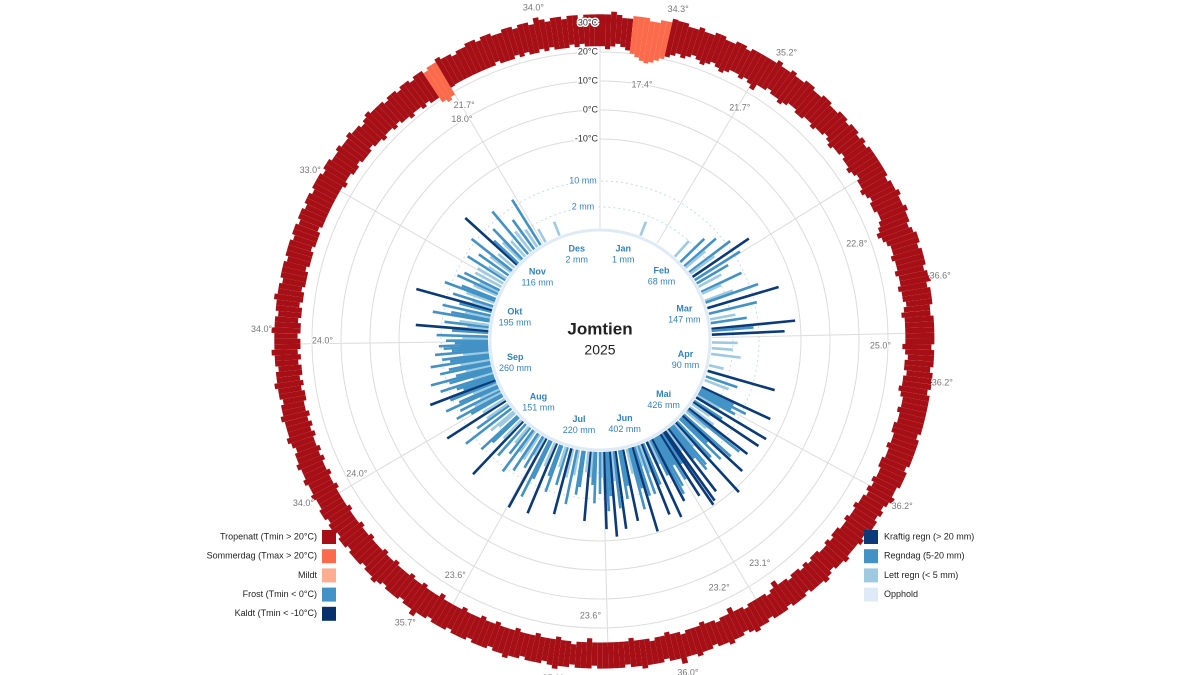 This screenshot has height=675, width=1200. What do you see at coordinates (539, 396) in the screenshot?
I see `month-name: Aug` at bounding box center [539, 396].